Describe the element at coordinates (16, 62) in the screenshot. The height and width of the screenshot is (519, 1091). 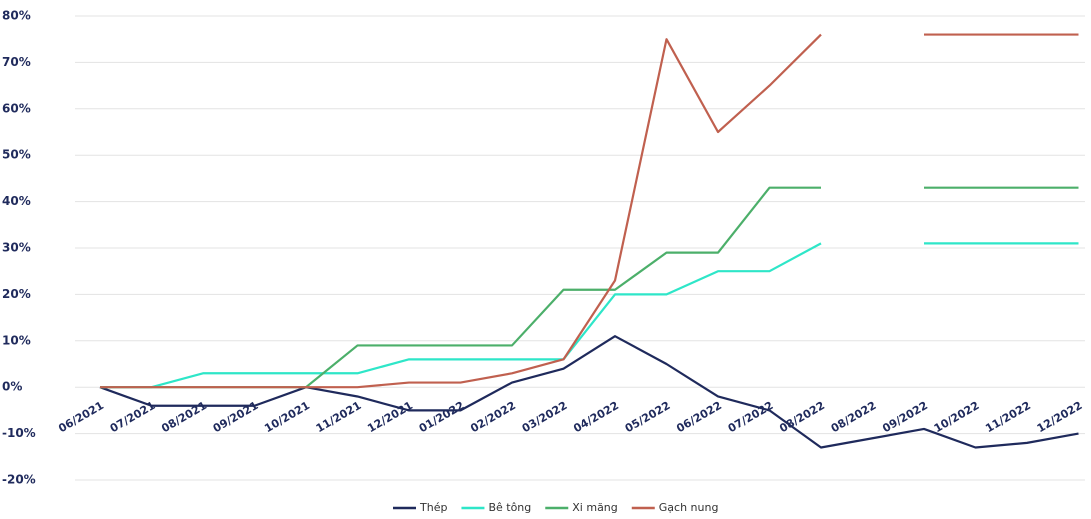
I see `y-tick-label: 70%` at that location.